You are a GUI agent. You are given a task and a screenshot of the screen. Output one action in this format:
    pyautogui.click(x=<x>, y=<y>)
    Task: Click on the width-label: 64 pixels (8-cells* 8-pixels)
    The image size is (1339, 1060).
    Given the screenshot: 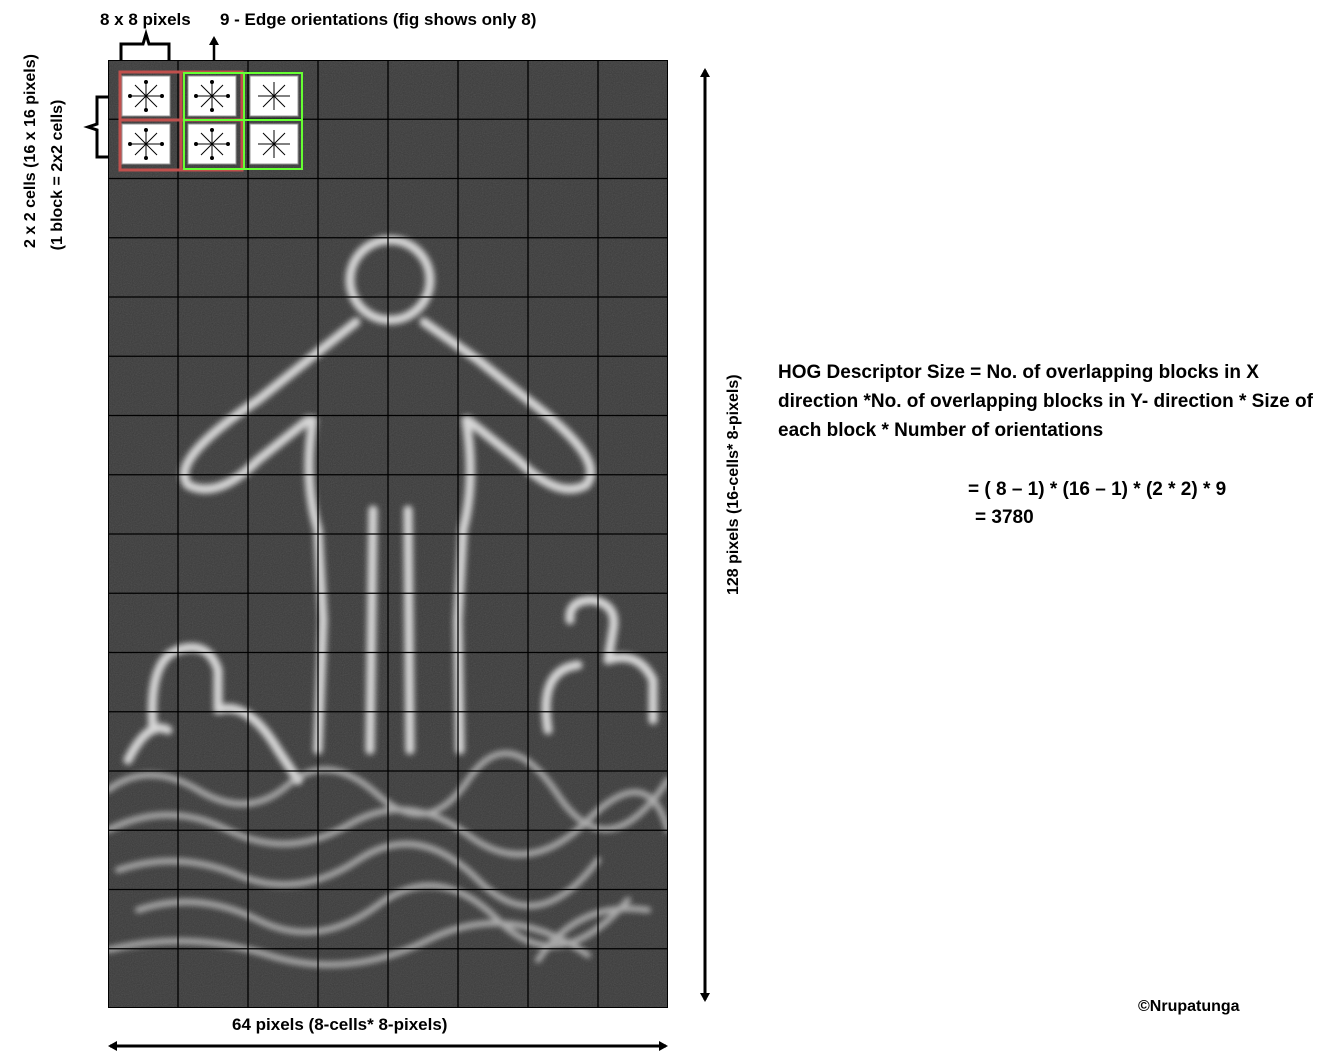 What is the action you would take?
    pyautogui.click(x=340, y=1024)
    